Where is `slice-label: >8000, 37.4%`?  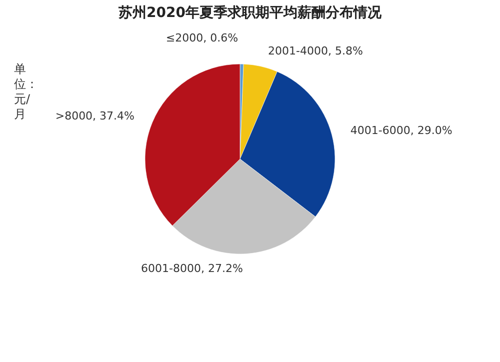
slice-label: >8000, 37.4% is located at coordinates (95, 116).